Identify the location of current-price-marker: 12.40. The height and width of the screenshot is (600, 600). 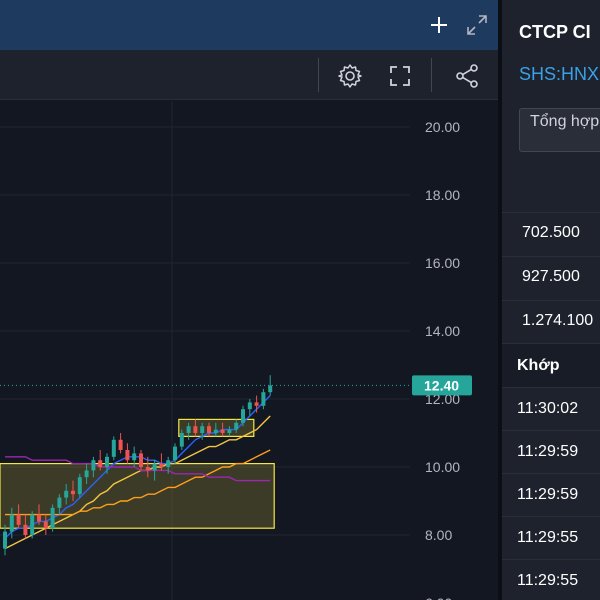
(442, 385).